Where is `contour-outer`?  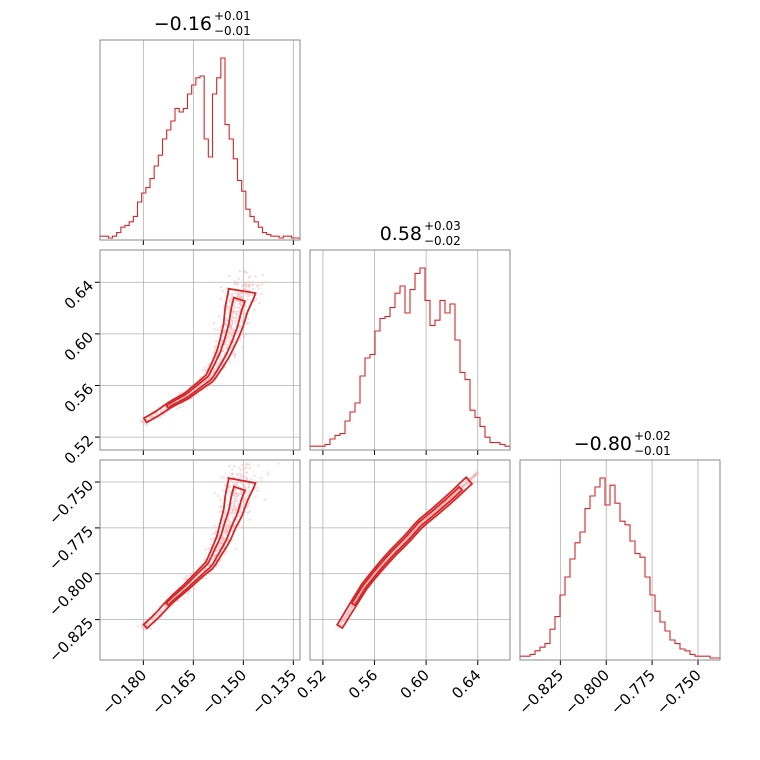
contour-outer is located at coordinates (199, 553).